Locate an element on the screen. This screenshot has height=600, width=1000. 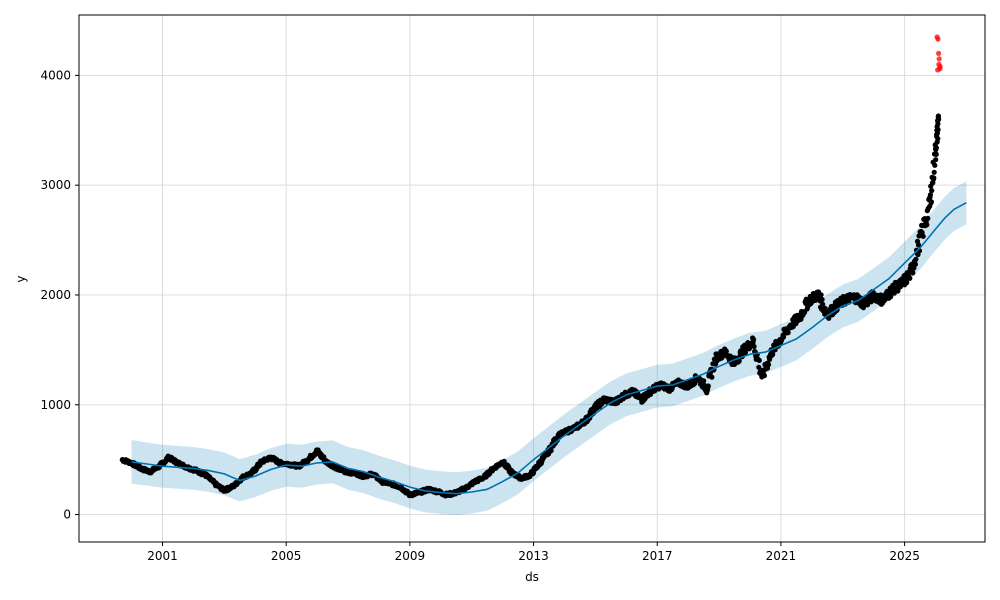
y-tick-label: 3000 is located at coordinates (55, 185).